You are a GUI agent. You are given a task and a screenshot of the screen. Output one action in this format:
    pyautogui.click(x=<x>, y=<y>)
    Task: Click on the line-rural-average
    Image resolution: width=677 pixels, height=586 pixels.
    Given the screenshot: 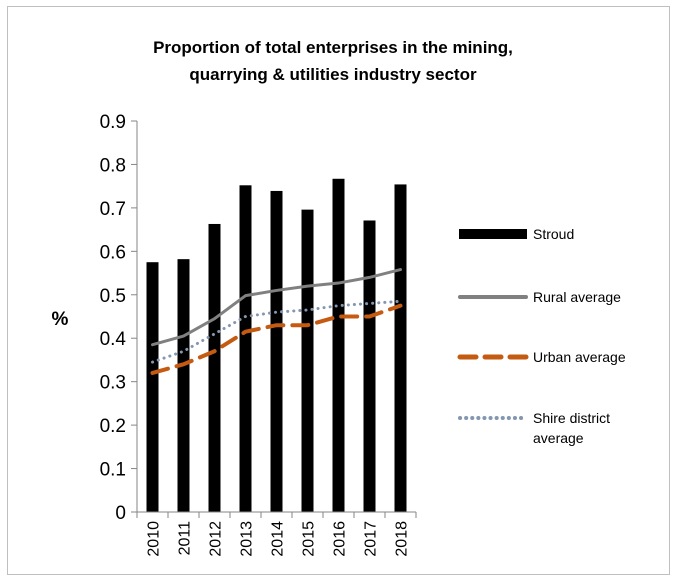 What is the action you would take?
    pyautogui.click(x=276, y=307)
    